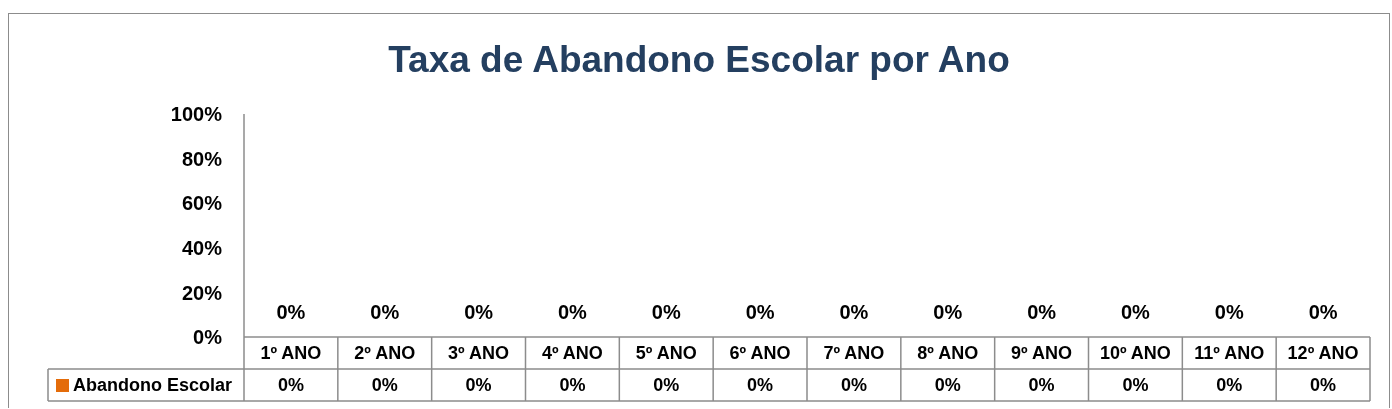 The width and height of the screenshot is (1392, 409). I want to click on x-tick-label: 12º ANO, so click(1323, 353).